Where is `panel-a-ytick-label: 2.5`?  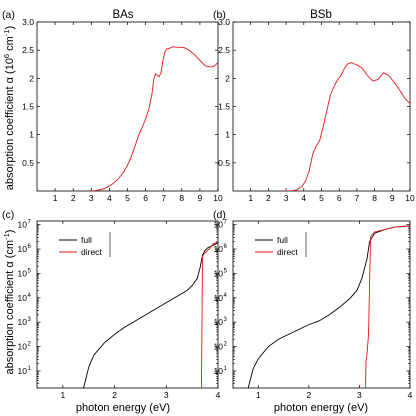 panel-a-ytick-label: 2.5 is located at coordinates (28, 50).